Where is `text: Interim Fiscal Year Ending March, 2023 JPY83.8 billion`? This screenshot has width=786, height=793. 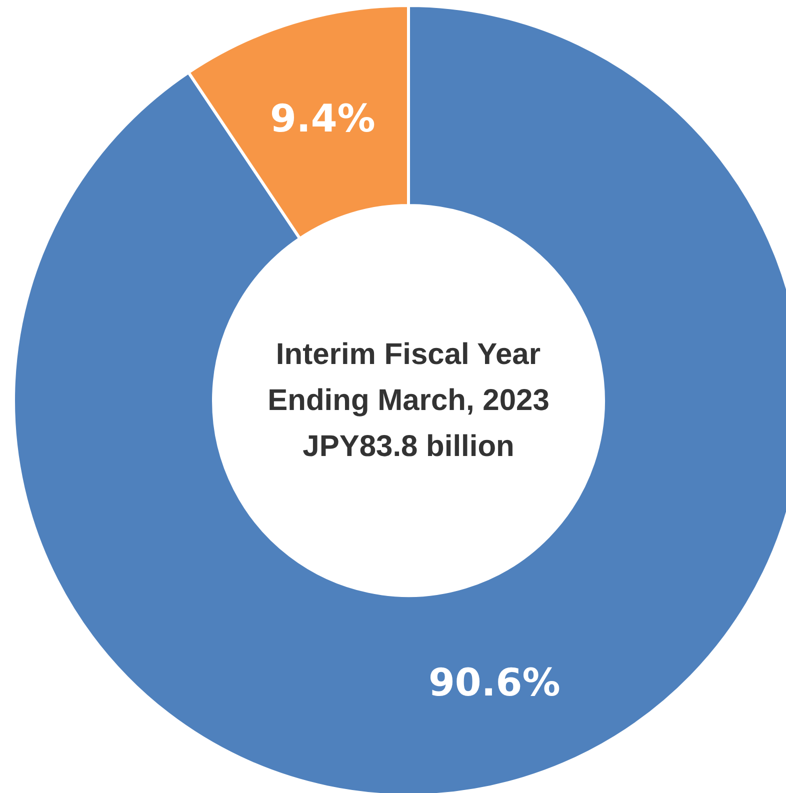
text: Interim Fiscal Year Ending March, 2023 JPY83.8 billion is located at coordinates (409, 400).